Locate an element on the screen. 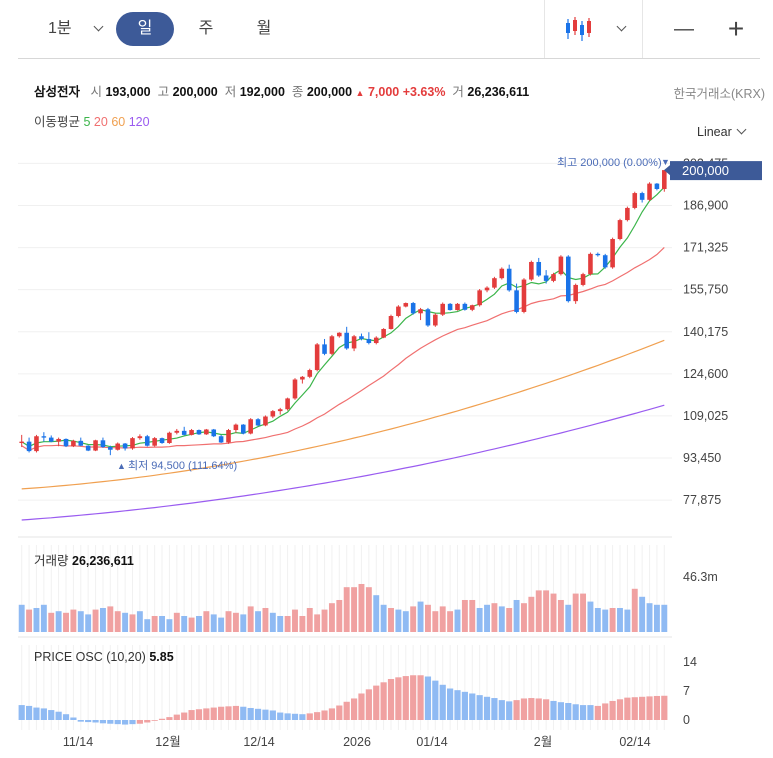 The width and height of the screenshot is (773, 758). price-axis-label: 77,875 is located at coordinates (702, 500).